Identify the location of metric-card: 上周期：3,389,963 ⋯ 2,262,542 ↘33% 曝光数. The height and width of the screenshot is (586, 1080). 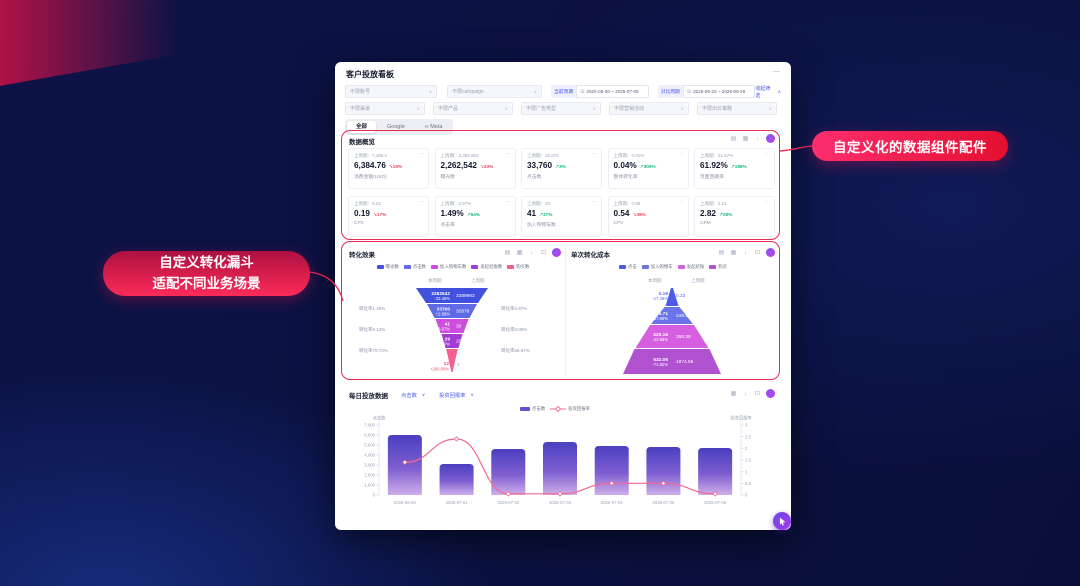
(475, 168).